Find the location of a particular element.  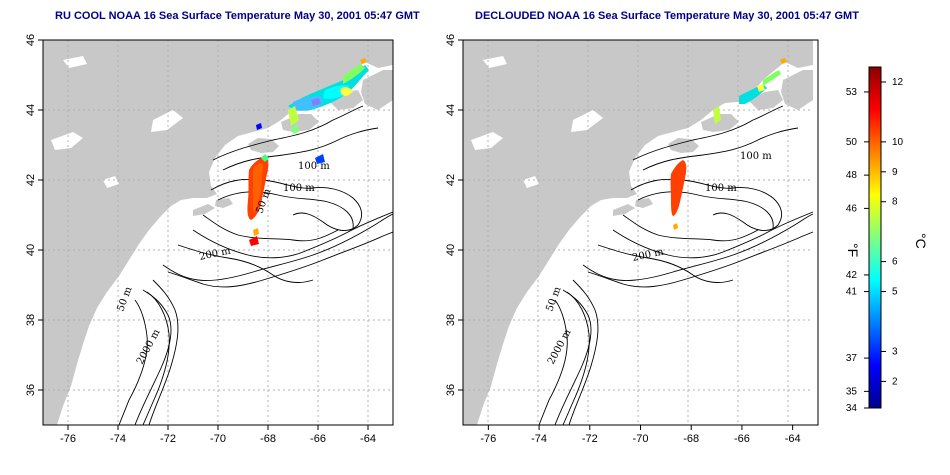

cb-c-tick-label: 3 is located at coordinates (895, 351).